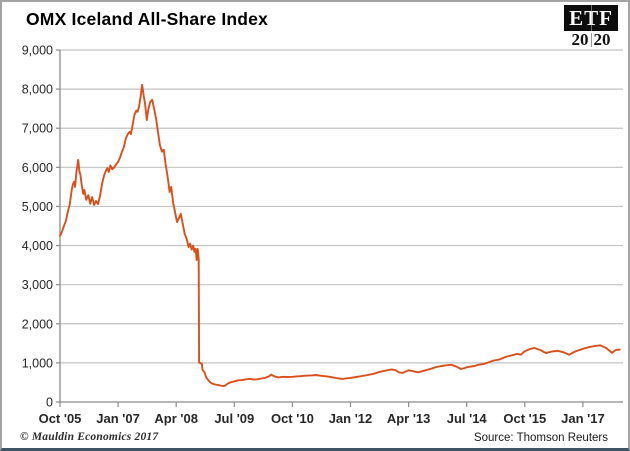 Image resolution: width=630 pixels, height=451 pixels. What do you see at coordinates (580, 39) in the screenshot?
I see `logo-20-left: 20` at bounding box center [580, 39].